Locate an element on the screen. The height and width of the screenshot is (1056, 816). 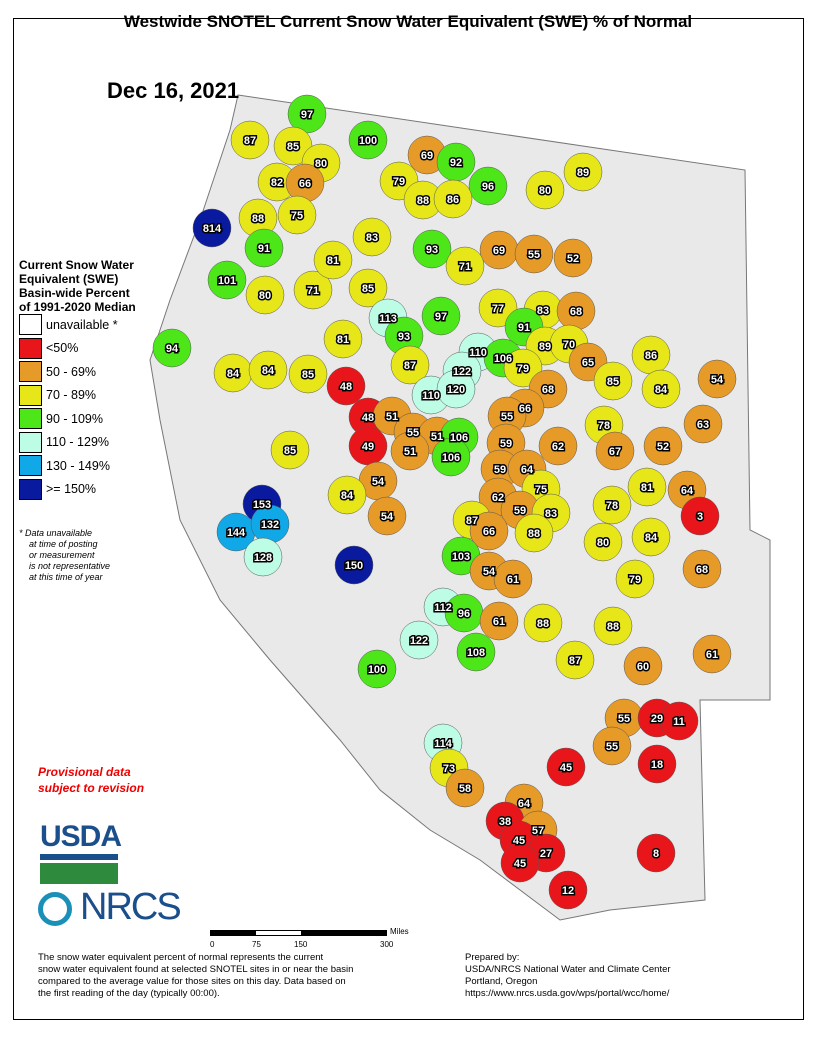
basin-value-label: 18 is located at coordinates (657, 765).